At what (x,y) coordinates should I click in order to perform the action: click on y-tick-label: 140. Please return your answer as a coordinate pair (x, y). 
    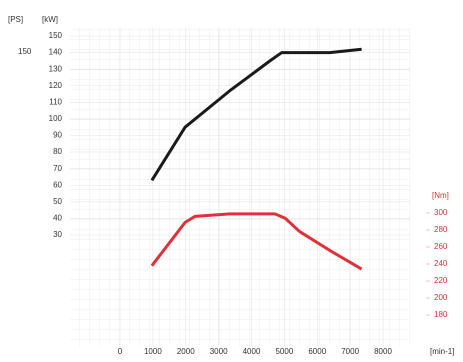
    Looking at the image, I should click on (56, 52).